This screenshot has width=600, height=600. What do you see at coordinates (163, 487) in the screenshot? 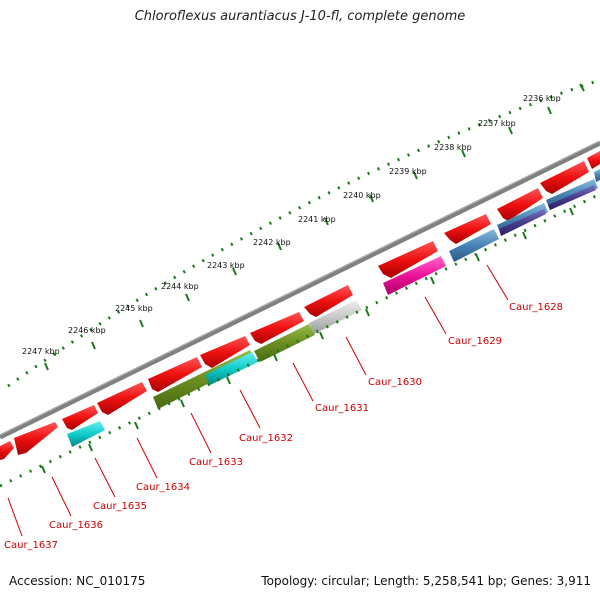
I see `gene-label: Caur_1634` at bounding box center [163, 487].